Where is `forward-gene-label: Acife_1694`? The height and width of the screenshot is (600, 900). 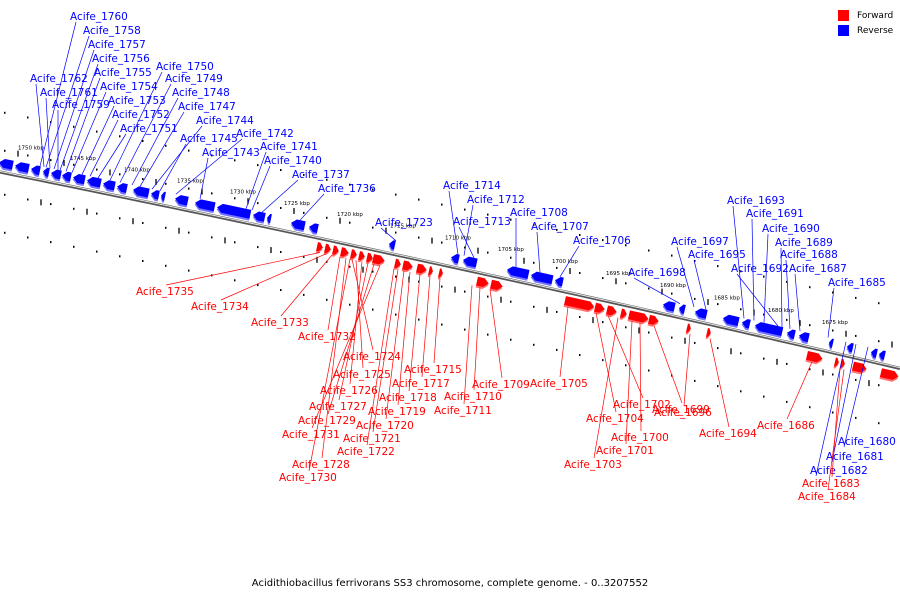
forward-gene-label: Acife_1694 is located at coordinates (728, 434).